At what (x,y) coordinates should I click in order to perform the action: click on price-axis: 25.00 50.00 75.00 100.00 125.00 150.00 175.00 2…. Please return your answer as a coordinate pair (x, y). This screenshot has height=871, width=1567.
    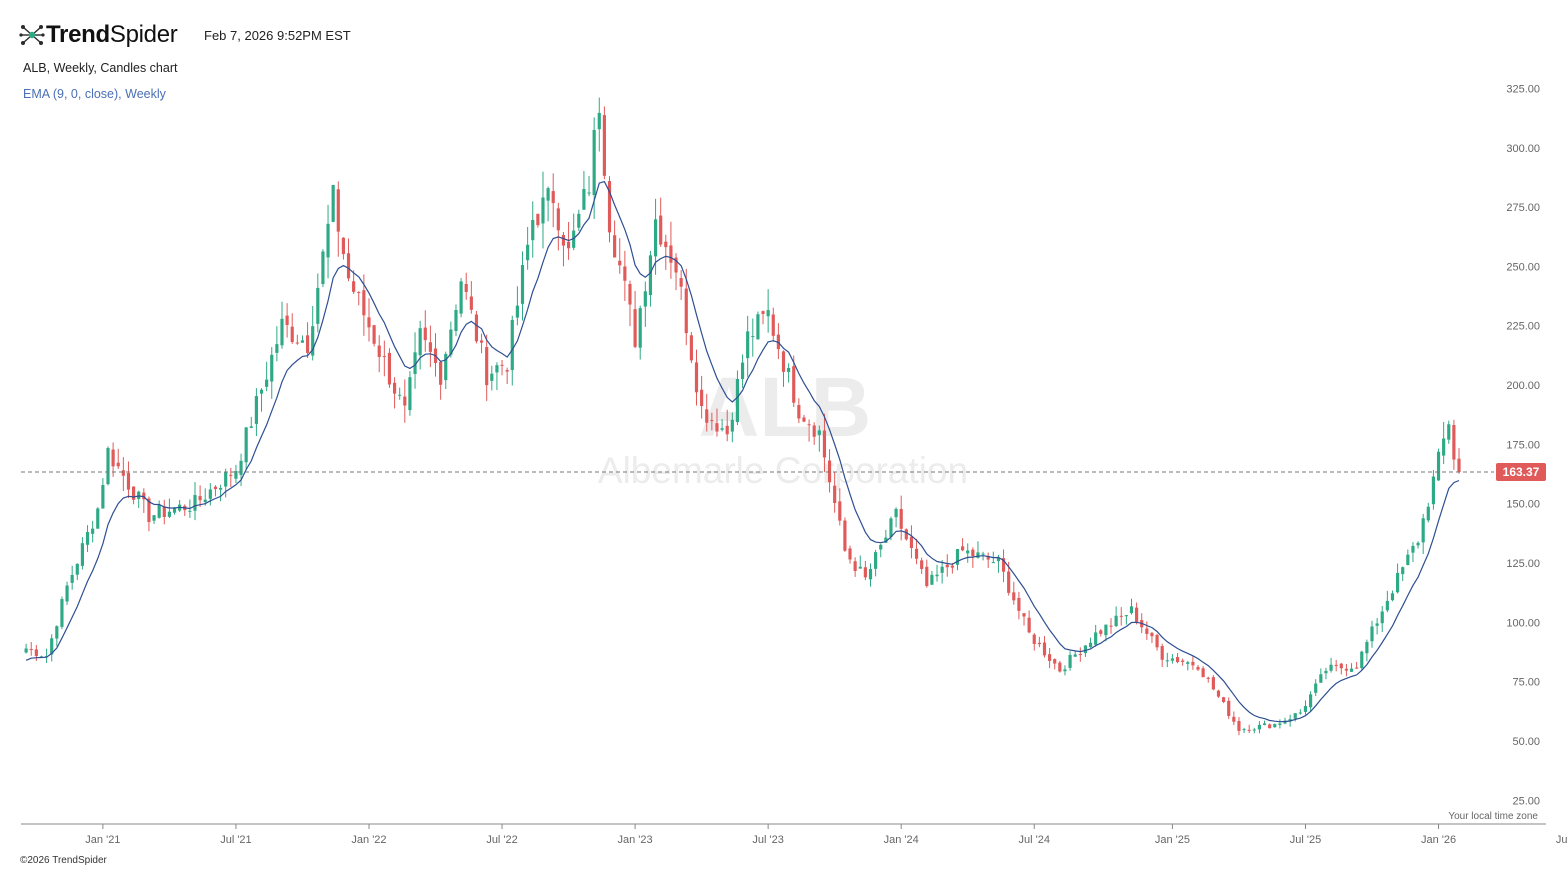
    Looking at the image, I should click on (1523, 445).